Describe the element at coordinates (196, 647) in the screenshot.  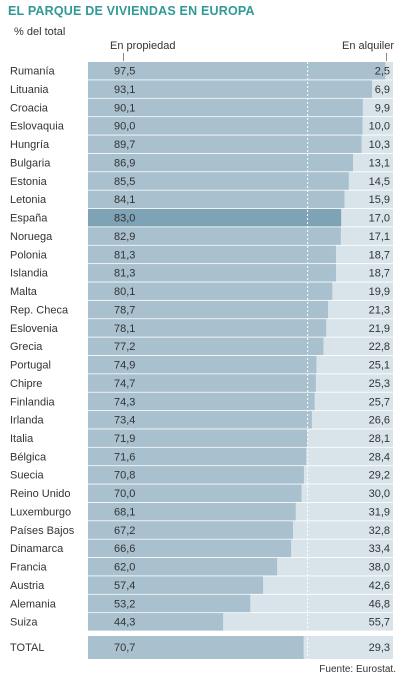
I see `total-bar-own` at that location.